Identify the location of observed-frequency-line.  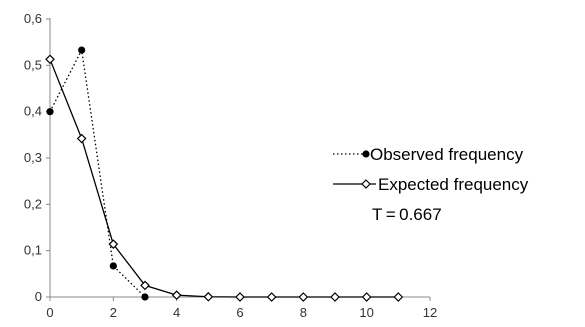
(97, 172).